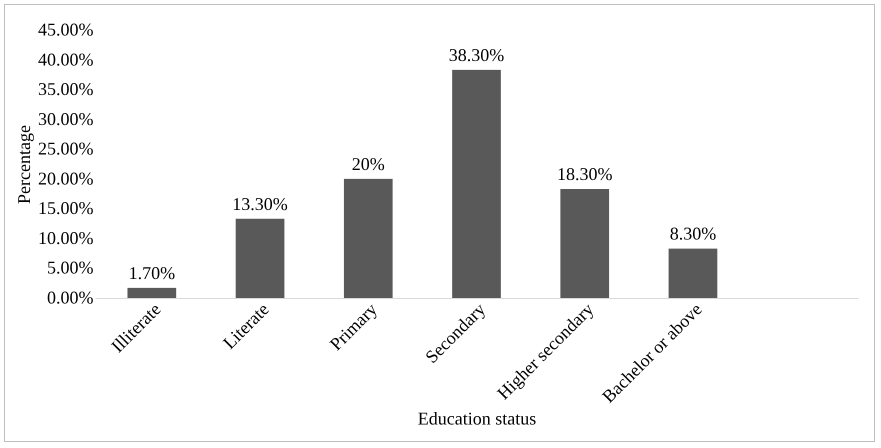  Describe the element at coordinates (477, 418) in the screenshot. I see `x-axis-title: Education status` at that location.